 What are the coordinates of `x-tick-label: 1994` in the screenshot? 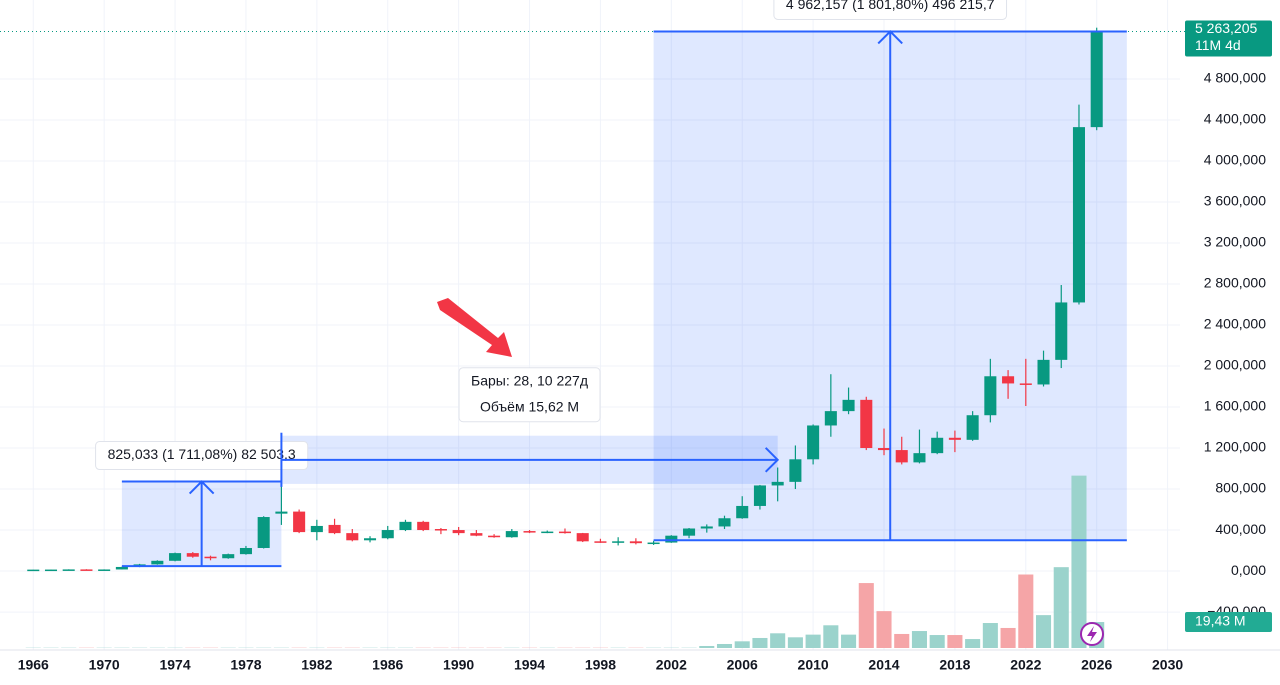 It's located at (529, 665).